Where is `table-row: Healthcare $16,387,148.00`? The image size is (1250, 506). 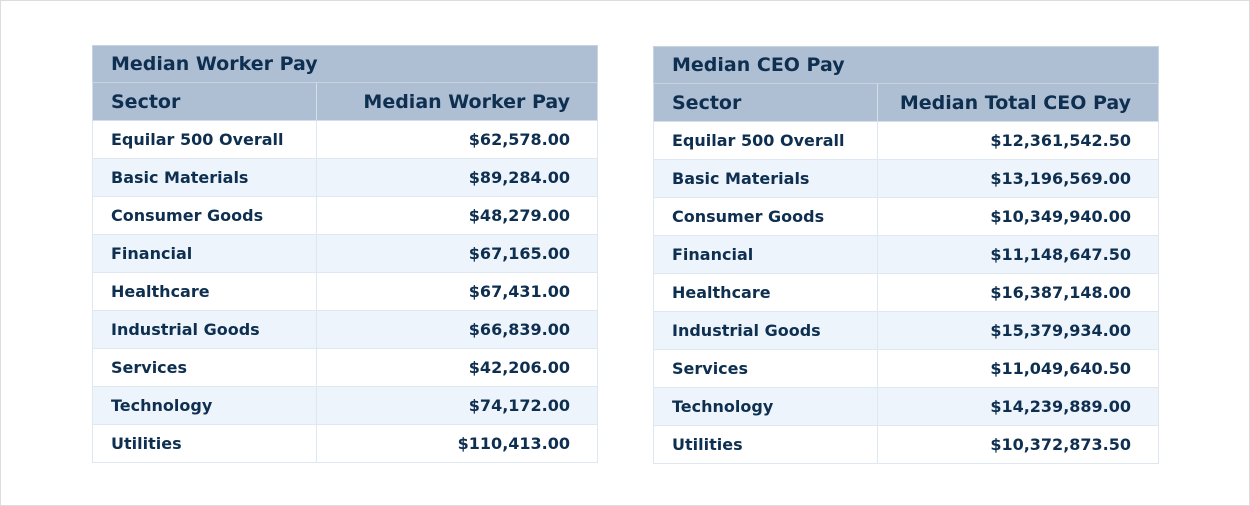 table-row: Healthcare $16,387,148.00 is located at coordinates (906, 292).